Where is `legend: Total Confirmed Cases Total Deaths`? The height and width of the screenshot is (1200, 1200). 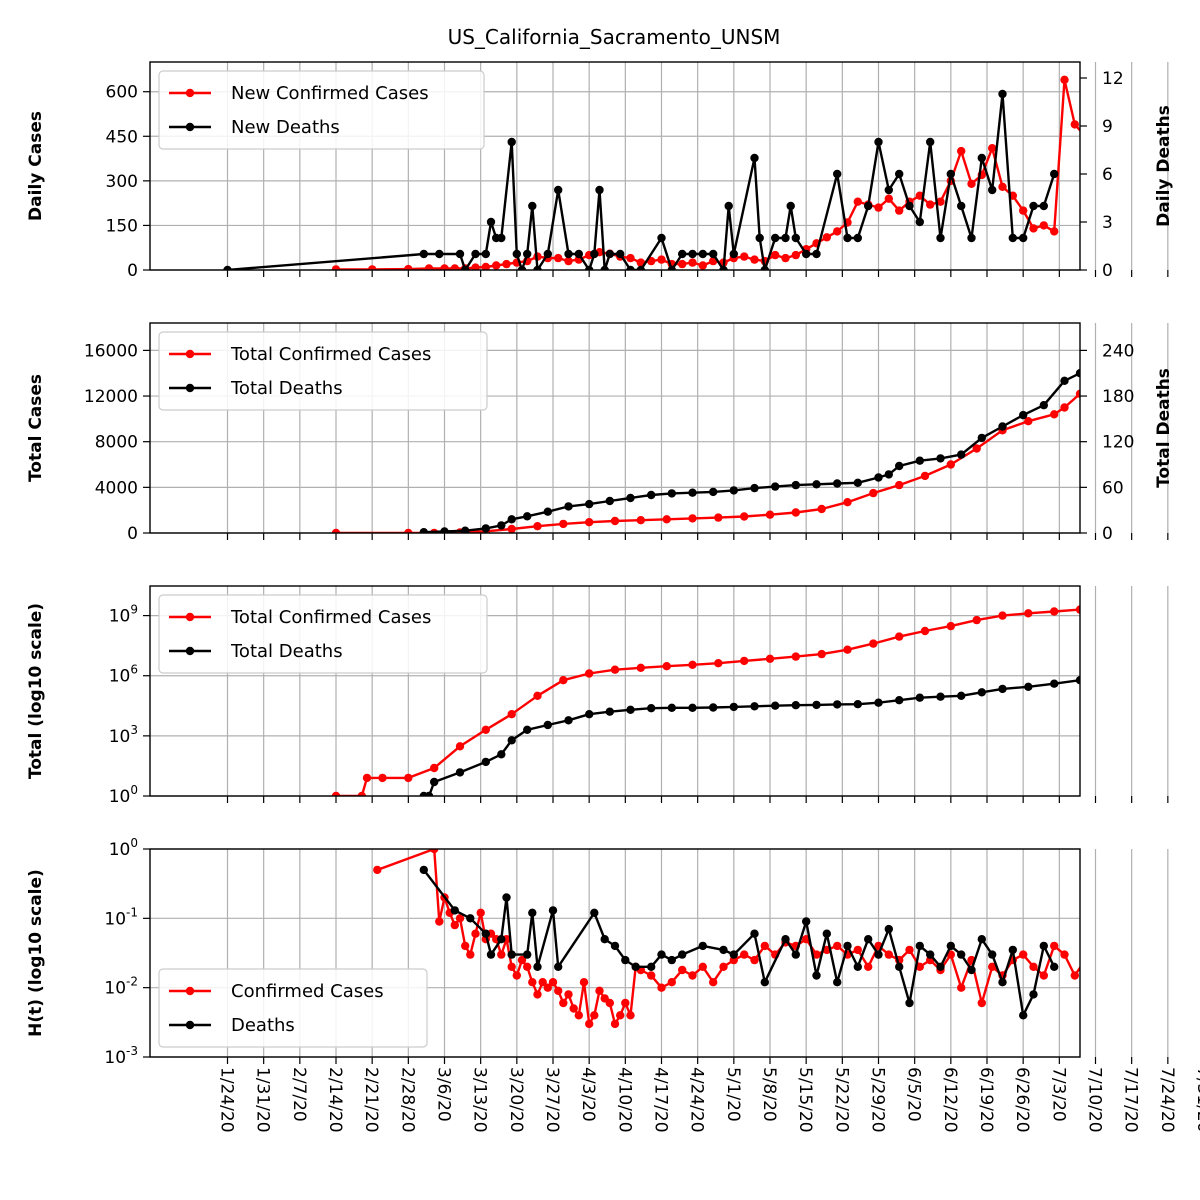 legend: Total Confirmed Cases Total Deaths is located at coordinates (323, 634).